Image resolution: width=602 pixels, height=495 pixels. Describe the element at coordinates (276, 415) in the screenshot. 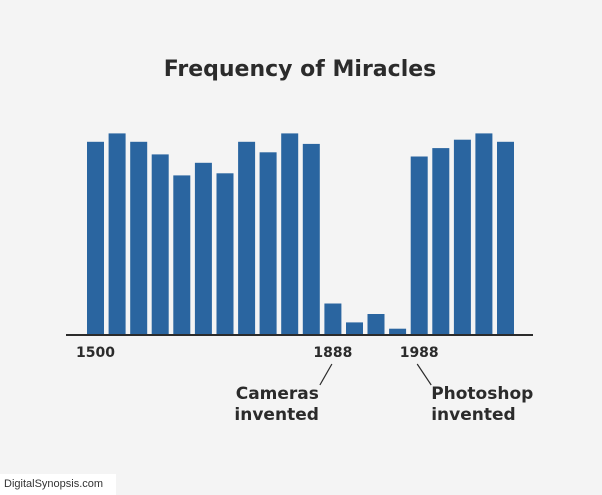

I see `annotation-1-line-2: invented` at that location.